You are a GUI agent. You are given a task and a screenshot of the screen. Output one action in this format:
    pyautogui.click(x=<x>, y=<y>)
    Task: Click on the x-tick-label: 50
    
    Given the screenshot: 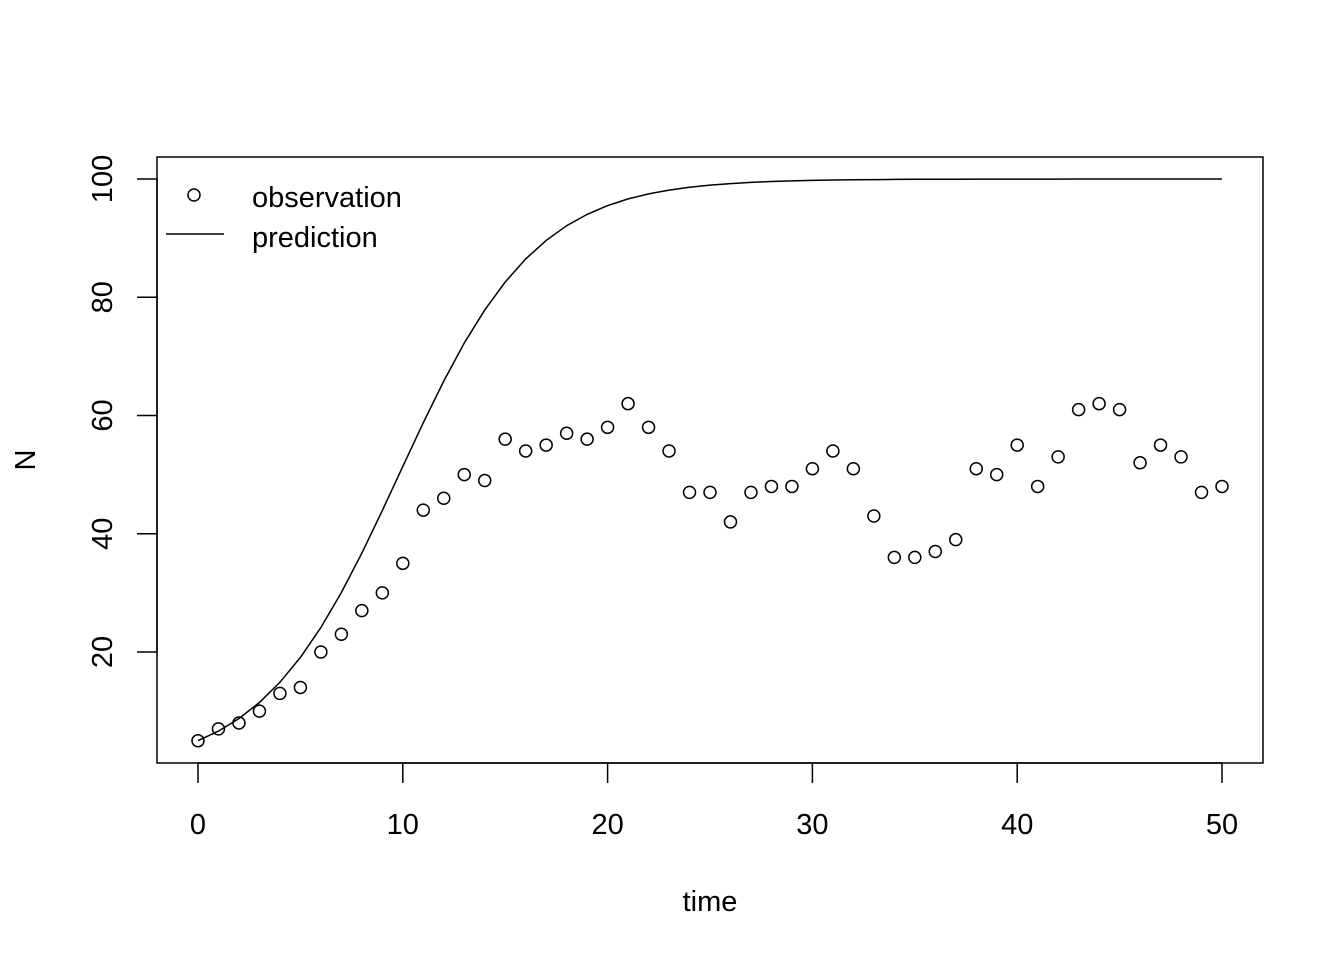 What is the action you would take?
    pyautogui.click(x=1222, y=825)
    